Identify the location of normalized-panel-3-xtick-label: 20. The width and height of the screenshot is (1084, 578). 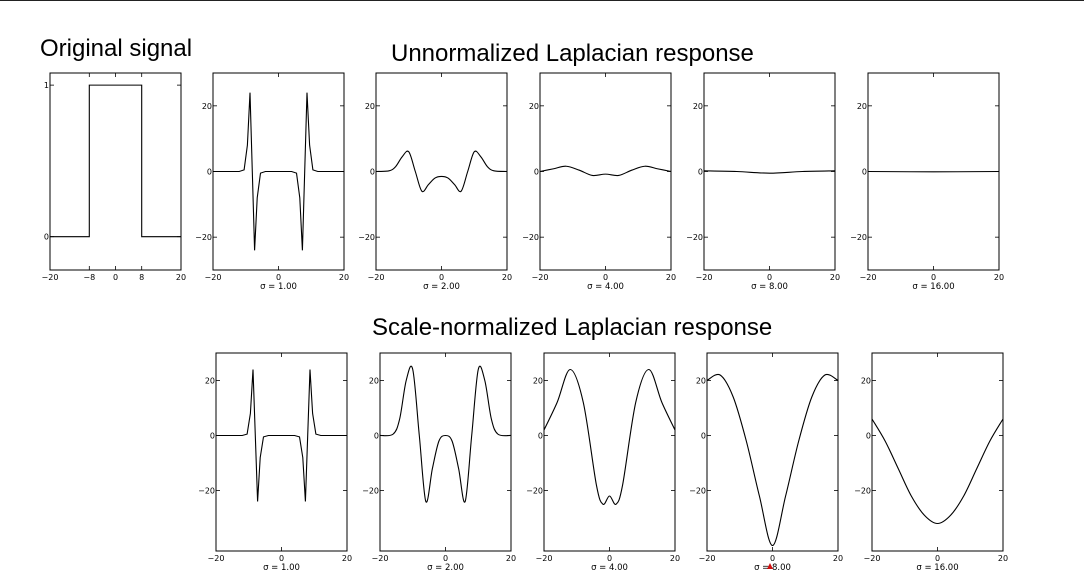
(675, 558).